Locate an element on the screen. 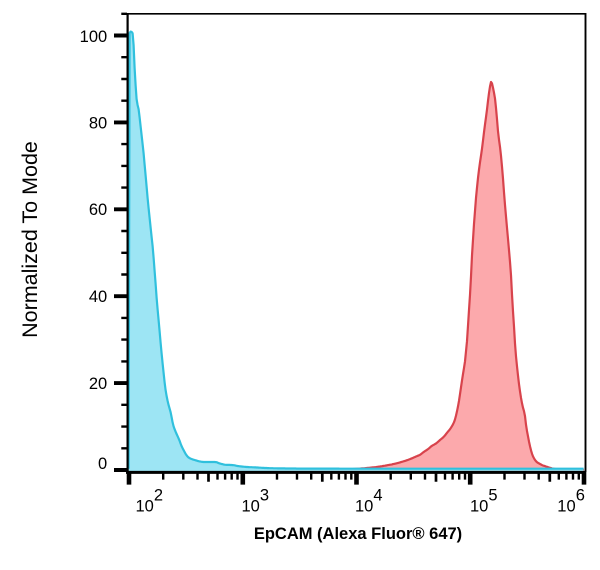  svg-text: 20 is located at coordinates (98, 384).